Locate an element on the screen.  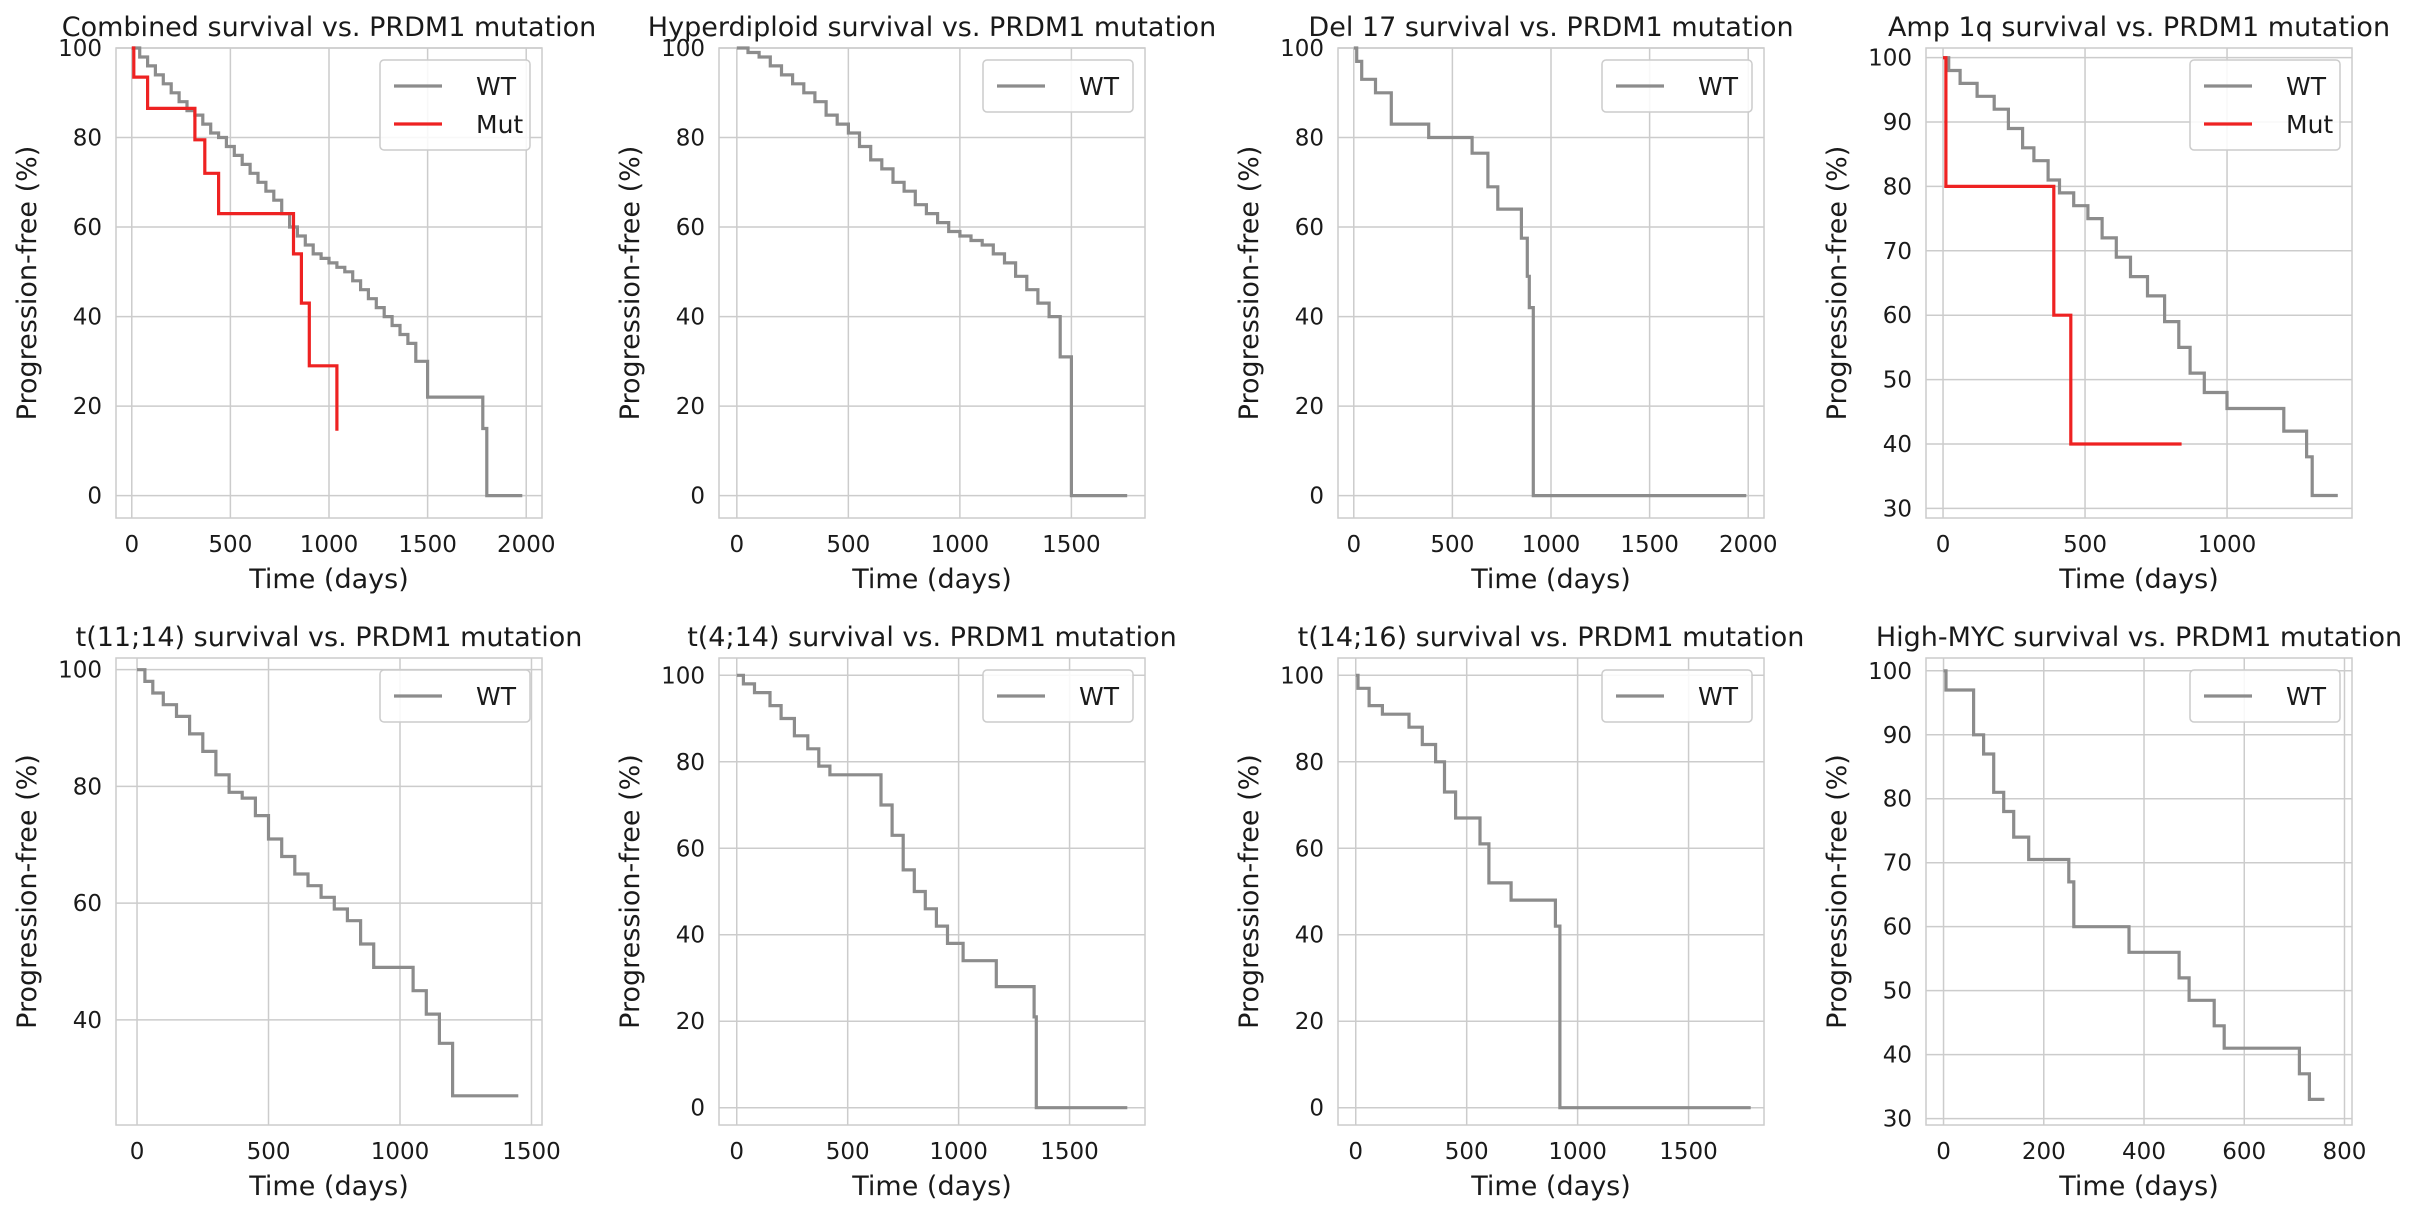
chart-title: t(11;14) survival vs. PRDM1 mutation is located at coordinates (329, 637).